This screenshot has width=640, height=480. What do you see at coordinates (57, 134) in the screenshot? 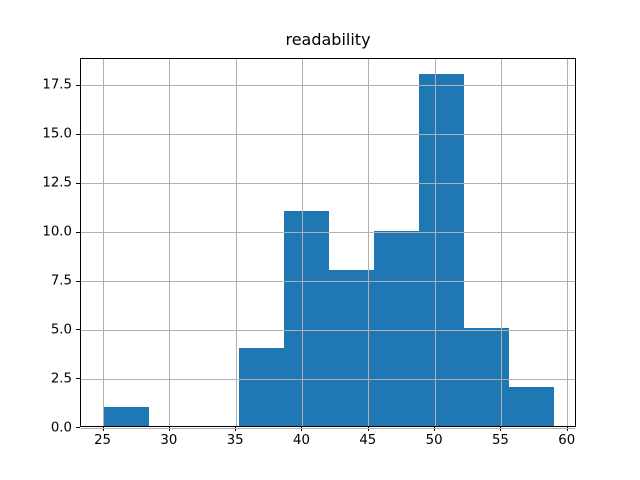
I see `y-axis-tick-label: 15.0` at bounding box center [57, 134].